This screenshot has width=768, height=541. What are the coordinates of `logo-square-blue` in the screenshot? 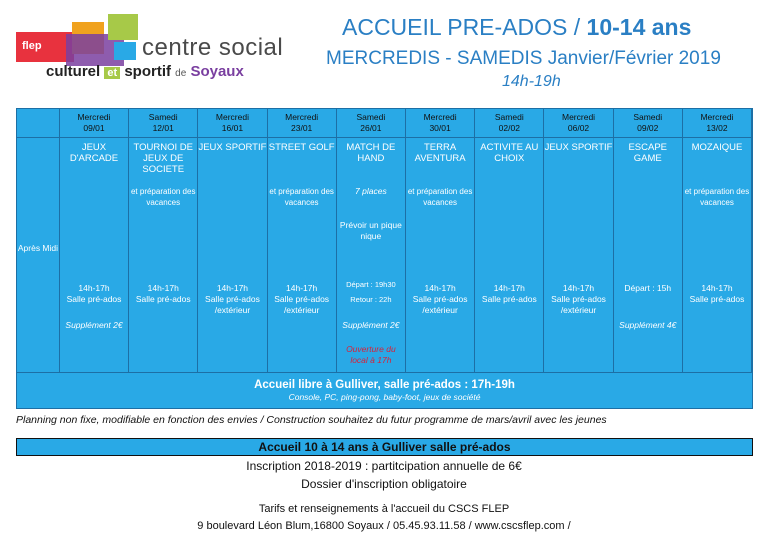 It's located at (125, 51).